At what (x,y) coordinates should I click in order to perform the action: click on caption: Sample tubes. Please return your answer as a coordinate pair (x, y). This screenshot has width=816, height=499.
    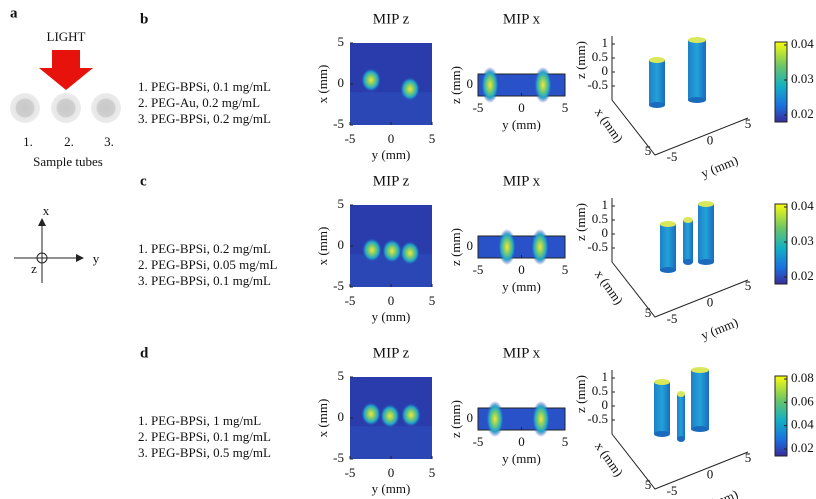
    Looking at the image, I should click on (68, 161).